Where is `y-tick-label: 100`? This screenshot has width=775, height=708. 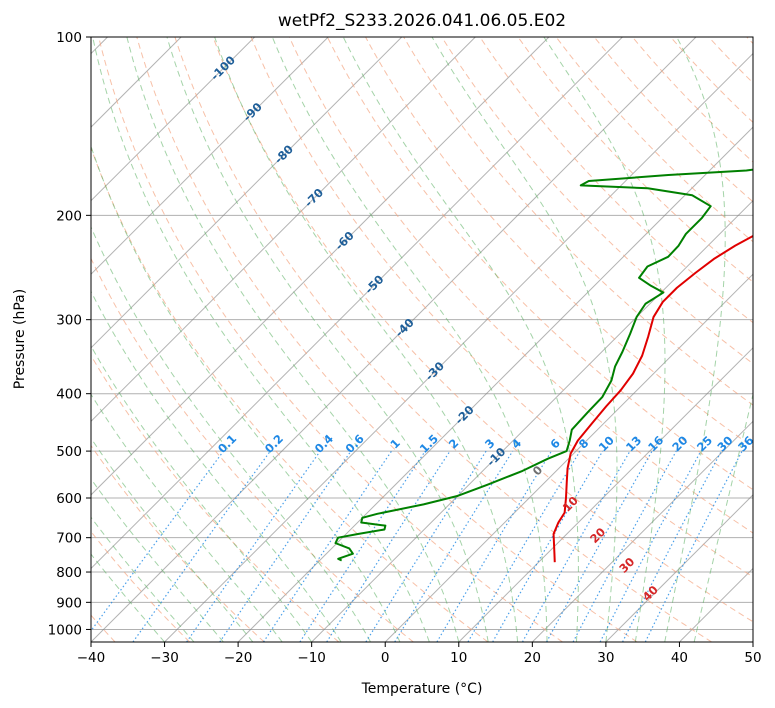
y-tick-label: 100 is located at coordinates (69, 38).